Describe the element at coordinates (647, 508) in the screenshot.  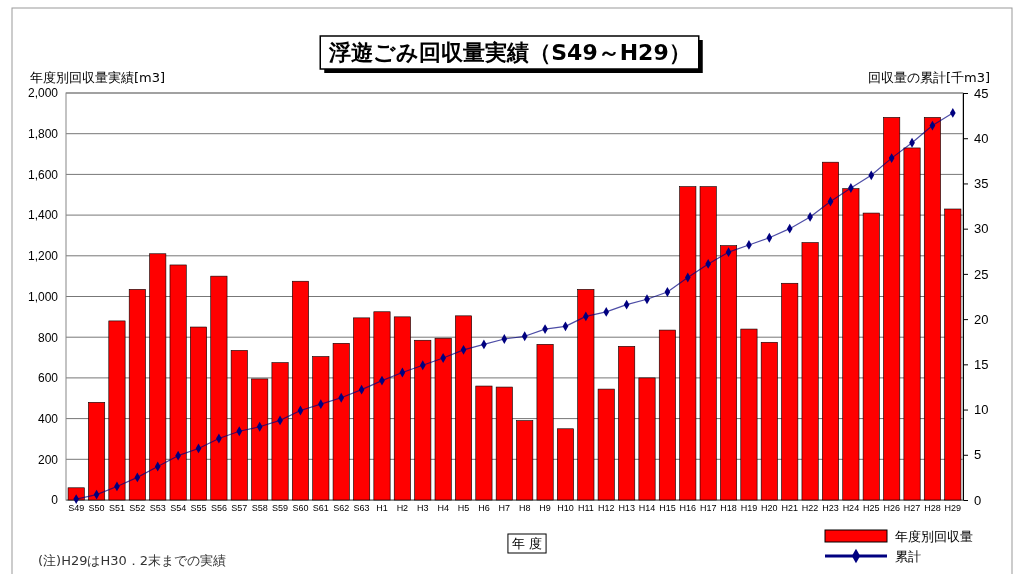
I see `x-tick-label: H14` at that location.